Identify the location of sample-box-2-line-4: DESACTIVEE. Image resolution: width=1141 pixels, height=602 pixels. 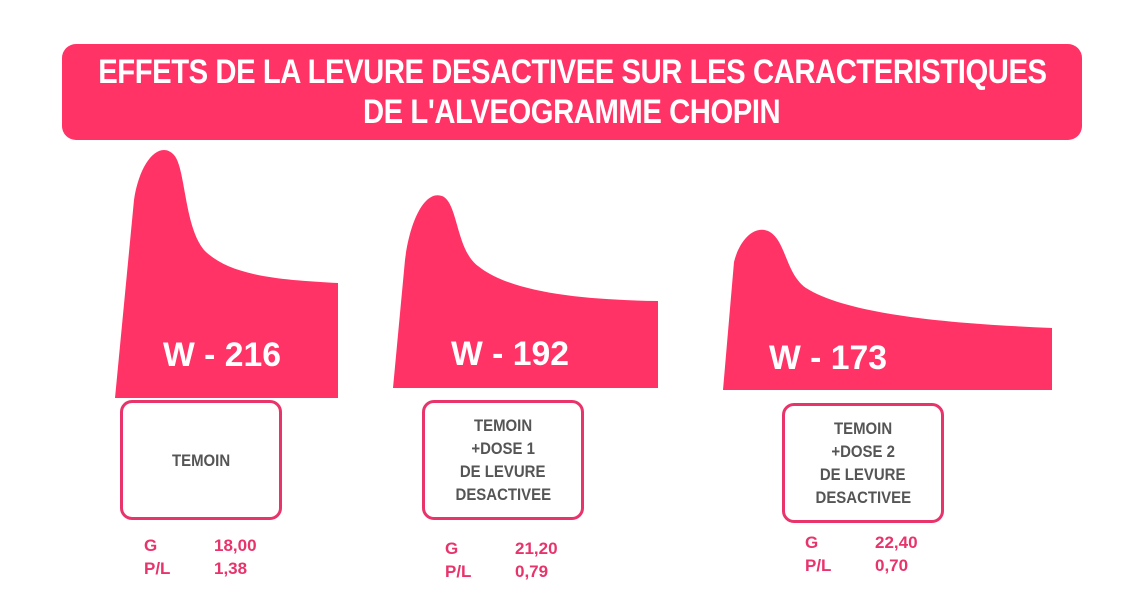
(503, 494).